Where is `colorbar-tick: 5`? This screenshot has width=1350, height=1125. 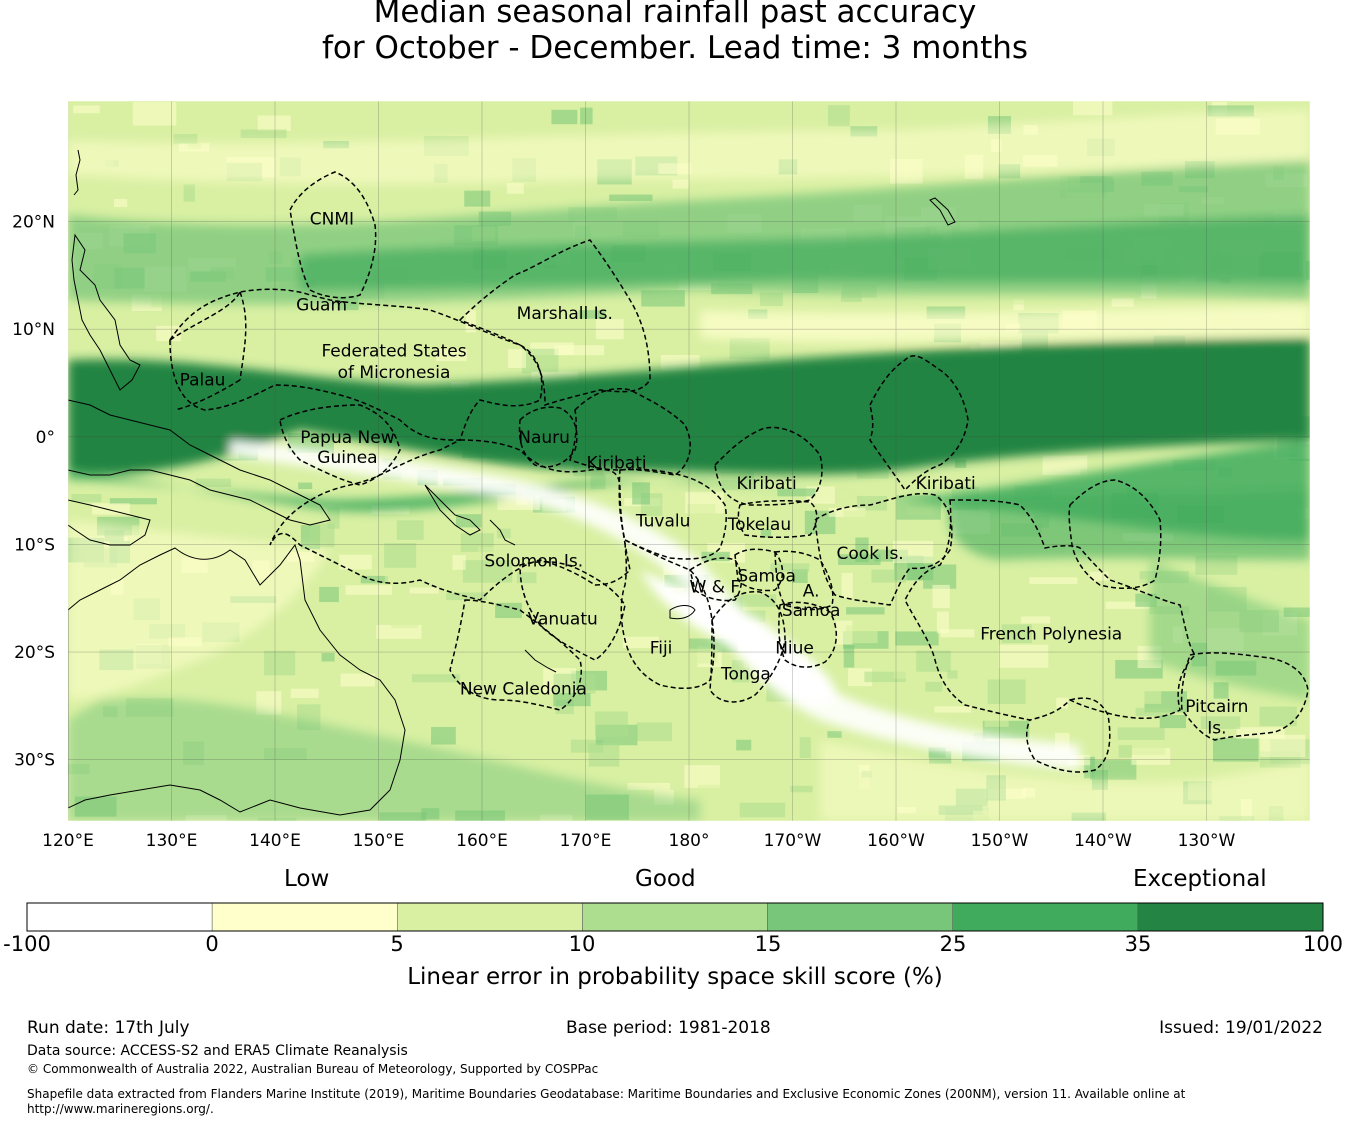 colorbar-tick: 5 is located at coordinates (397, 944).